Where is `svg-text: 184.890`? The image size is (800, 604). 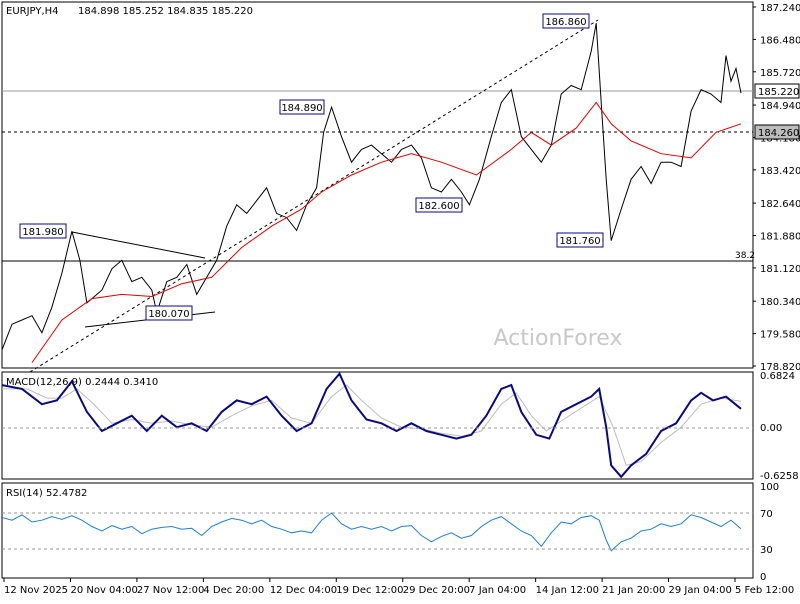 svg-text: 184.890 is located at coordinates (301, 108).